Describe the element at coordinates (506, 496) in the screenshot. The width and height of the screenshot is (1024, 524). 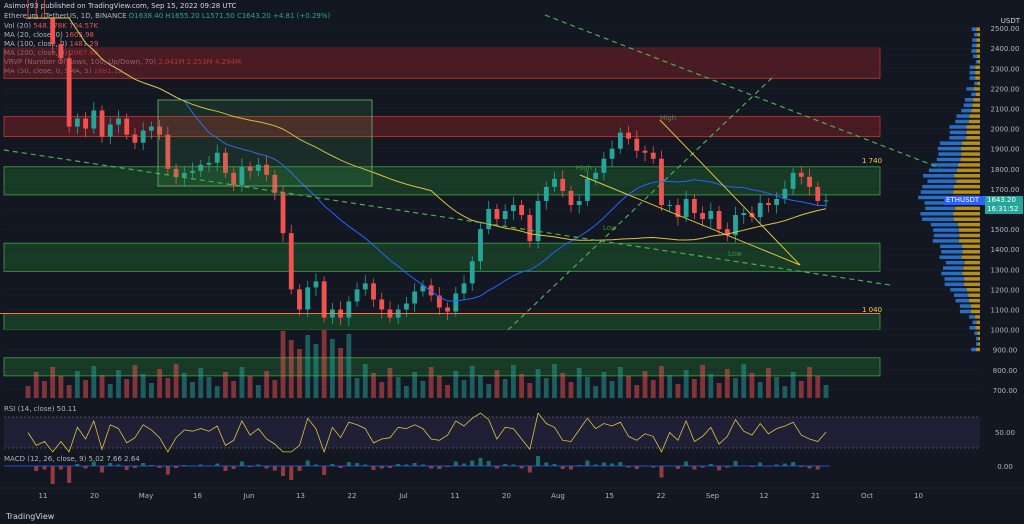
I see `x-tick-label: 20` at that location.